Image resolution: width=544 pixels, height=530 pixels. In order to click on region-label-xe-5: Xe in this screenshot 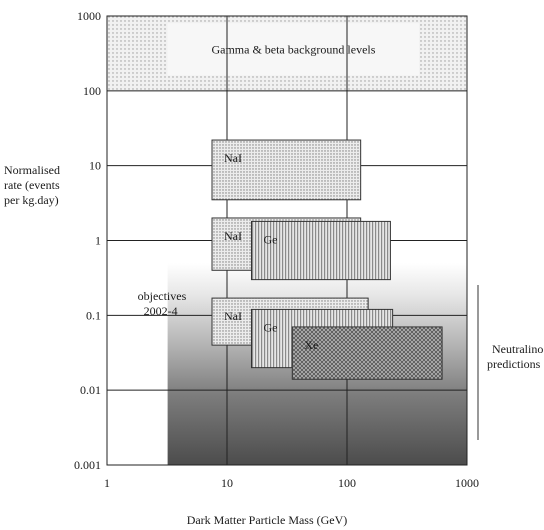, I will do `click(311, 345)`.